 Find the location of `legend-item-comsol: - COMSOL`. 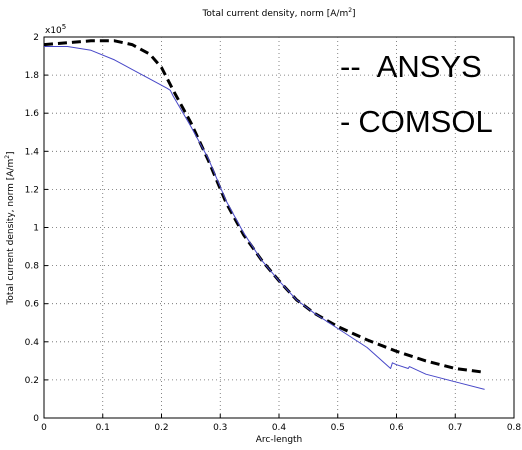

legend-item-comsol: - COMSOL is located at coordinates (416, 121).